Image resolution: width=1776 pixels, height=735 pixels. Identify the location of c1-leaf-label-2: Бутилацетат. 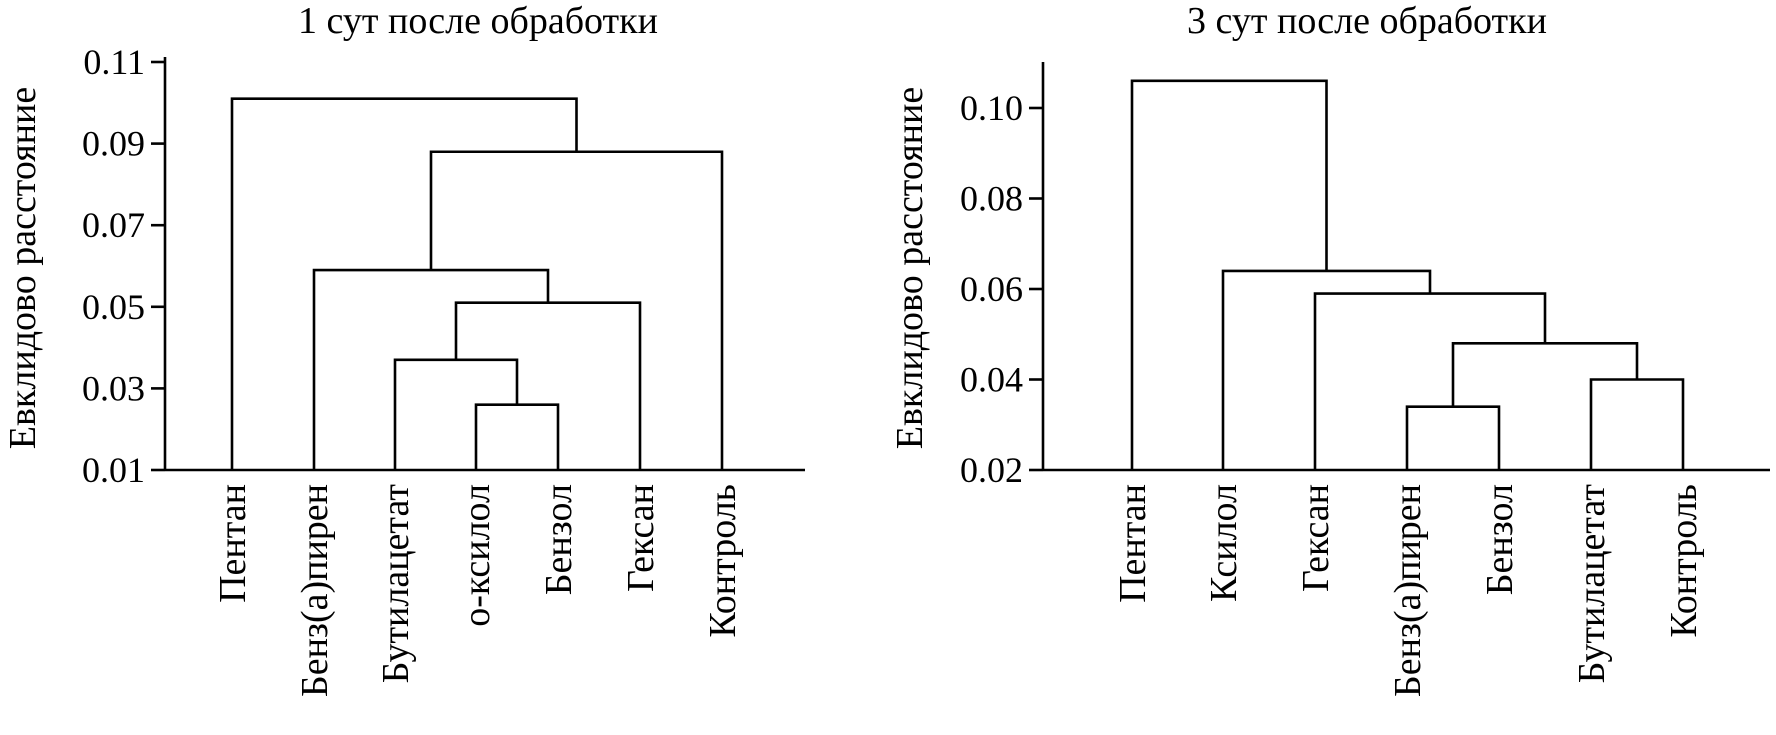
(396, 584).